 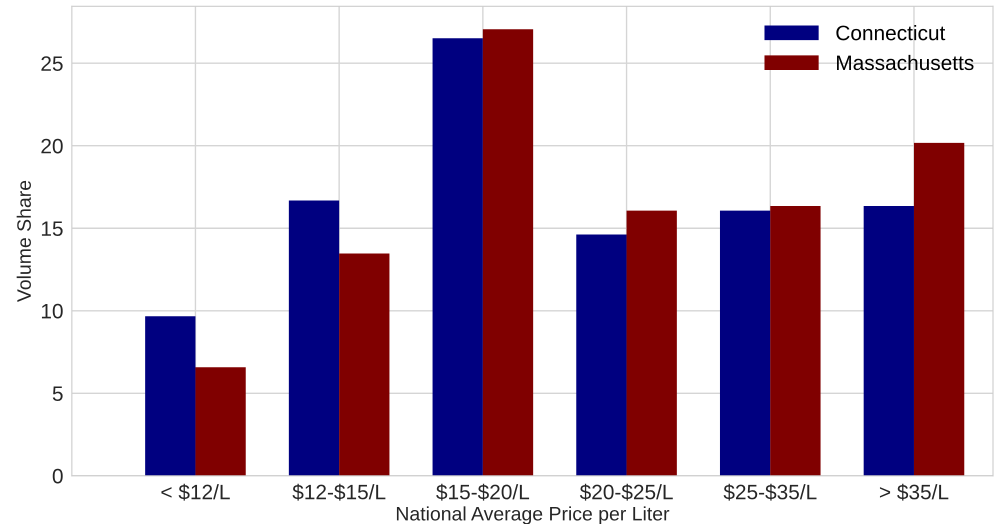 I want to click on y-axis-title: Volume Share, so click(x=23, y=241).